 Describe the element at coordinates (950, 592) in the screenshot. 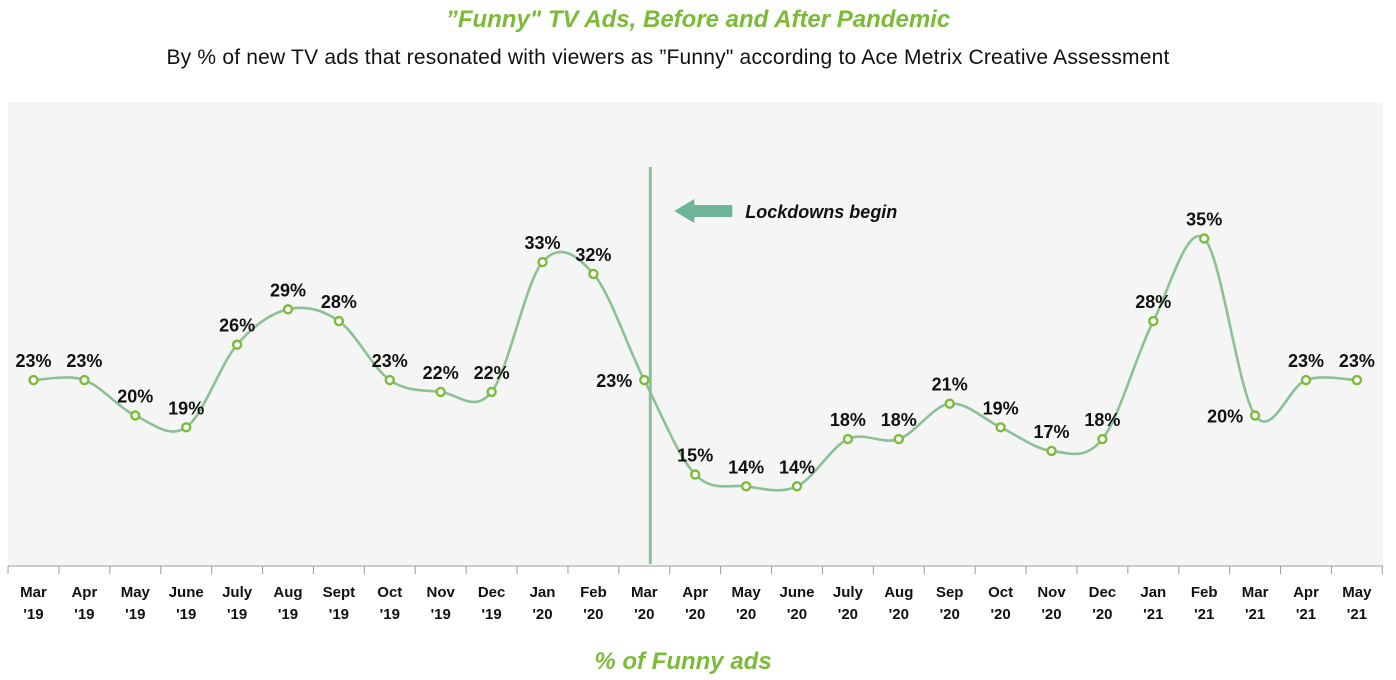

I see `x-tick-label-month: Sep` at that location.